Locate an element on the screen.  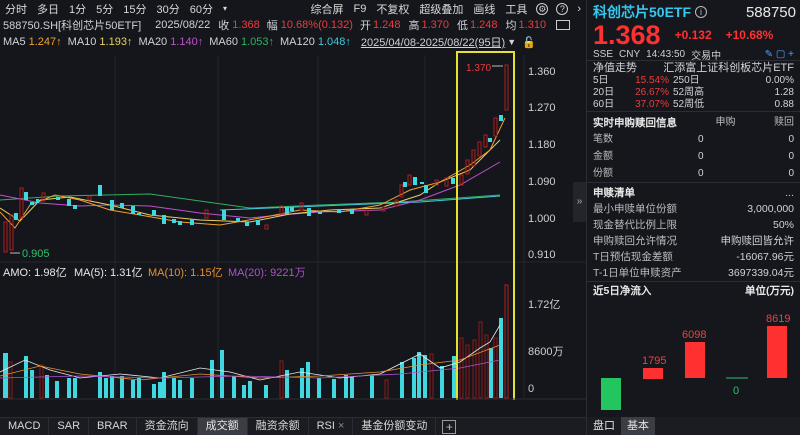
nav-k2: 52周高 is located at coordinates (689, 92).